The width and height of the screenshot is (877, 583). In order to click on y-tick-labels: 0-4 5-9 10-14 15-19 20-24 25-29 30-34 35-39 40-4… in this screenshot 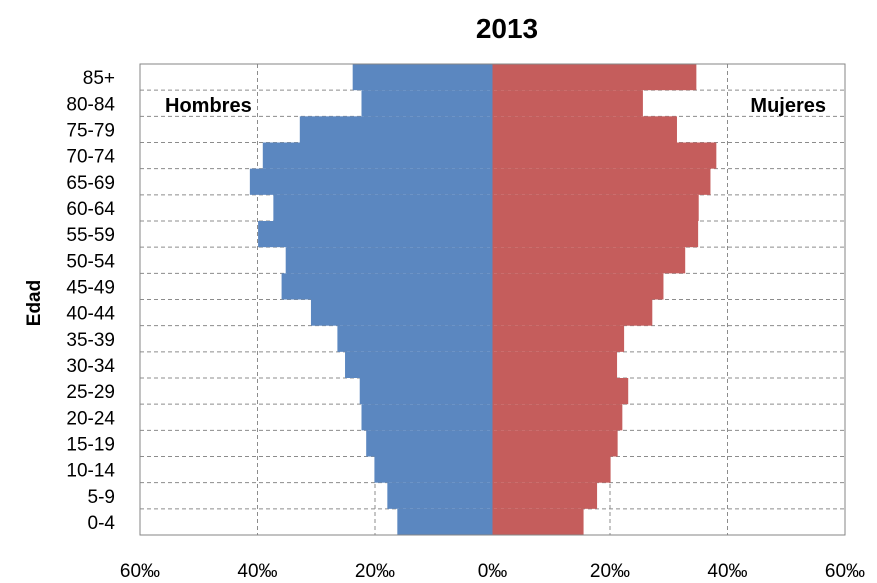, I will do `click(90, 301)`.